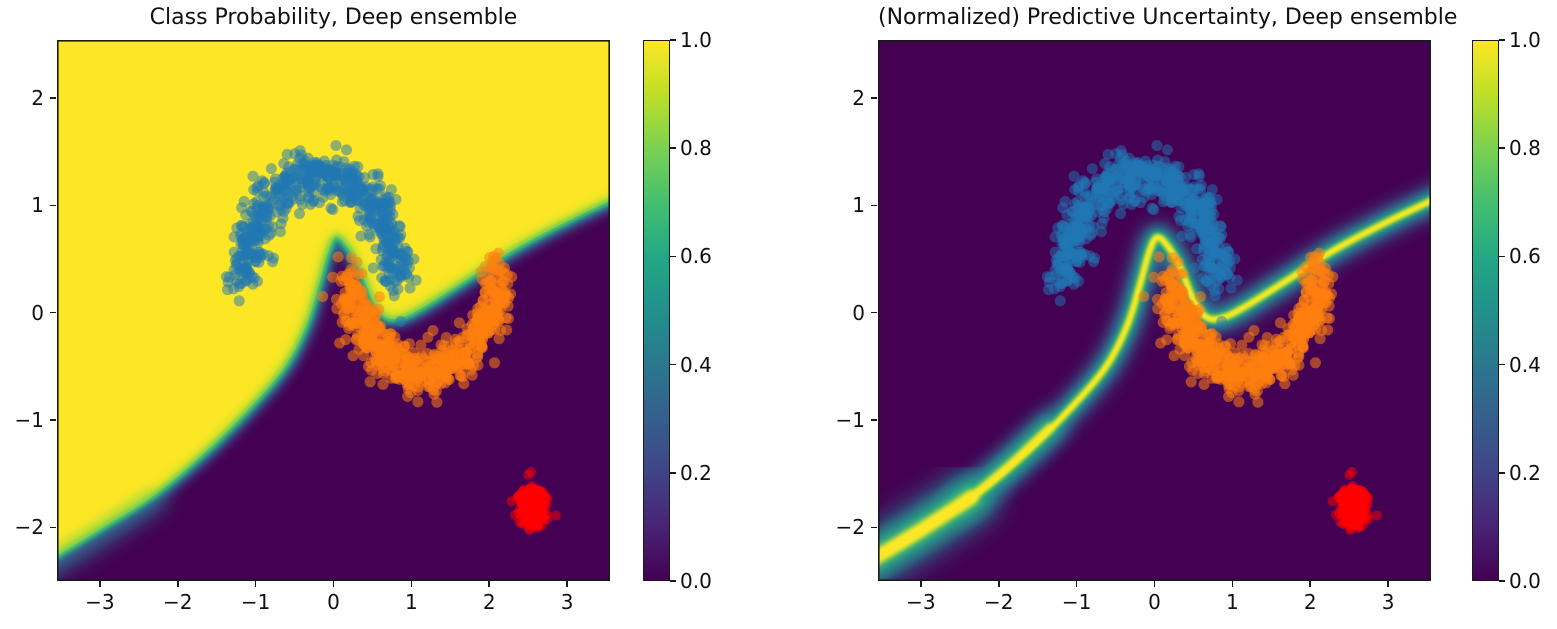 This screenshot has height=629, width=1557. Describe the element at coordinates (333, 17) in the screenshot. I see `title-class-probability: Class Probability, Deep ensemble` at that location.